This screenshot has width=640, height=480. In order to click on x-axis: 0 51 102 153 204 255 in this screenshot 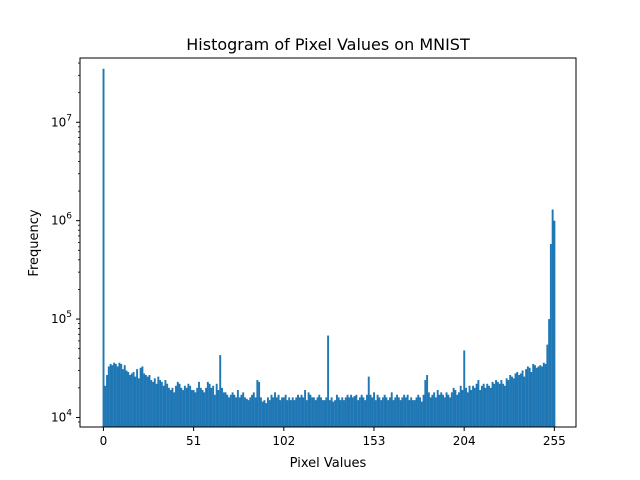, I will do `click(333, 437)`.